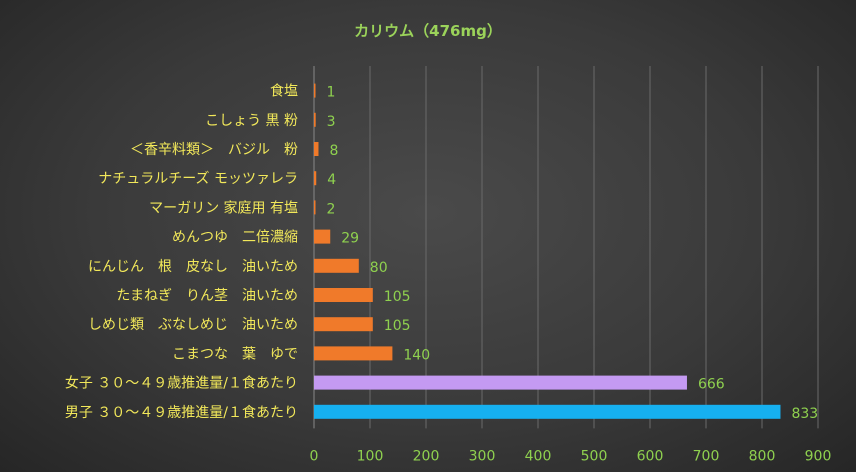 The image size is (856, 472). I want to click on x-tick-label: 900, so click(818, 456).